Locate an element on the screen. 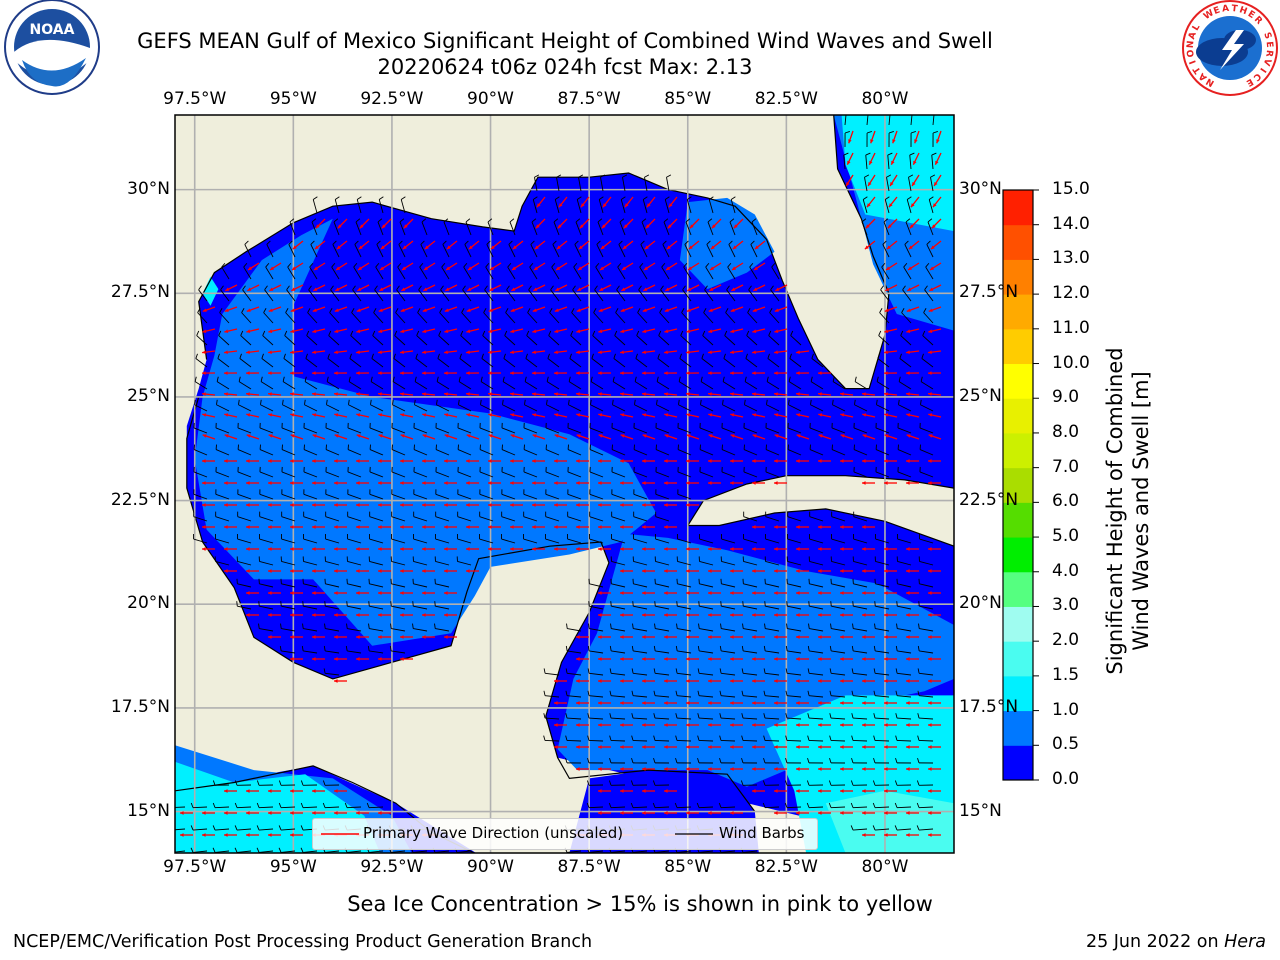 The height and width of the screenshot is (960, 1280). lon-label-bottom: 97.5°W is located at coordinates (195, 867).